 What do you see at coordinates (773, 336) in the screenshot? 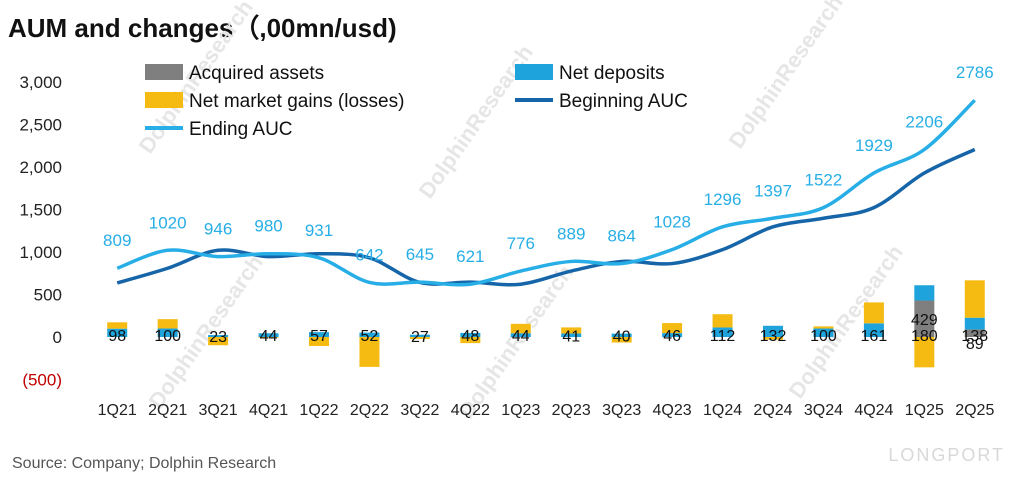
I see `bar-label-net-deposits: 132` at bounding box center [773, 336].